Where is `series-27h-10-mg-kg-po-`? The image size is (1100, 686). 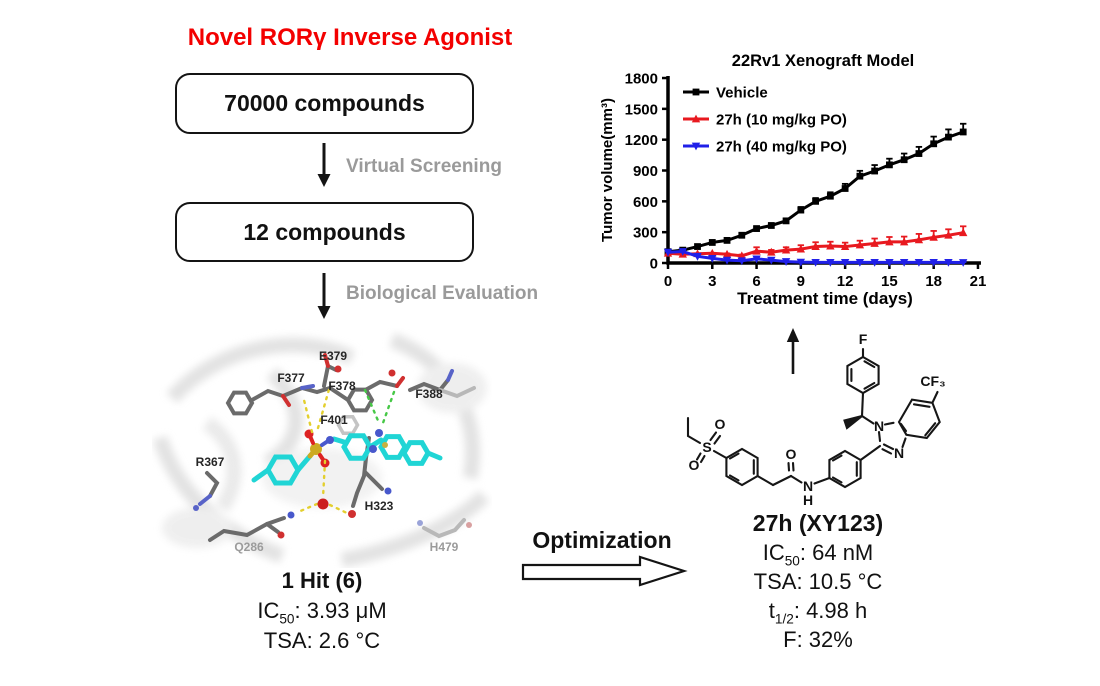
series-27h-10-mg-kg-po- is located at coordinates (815, 242).